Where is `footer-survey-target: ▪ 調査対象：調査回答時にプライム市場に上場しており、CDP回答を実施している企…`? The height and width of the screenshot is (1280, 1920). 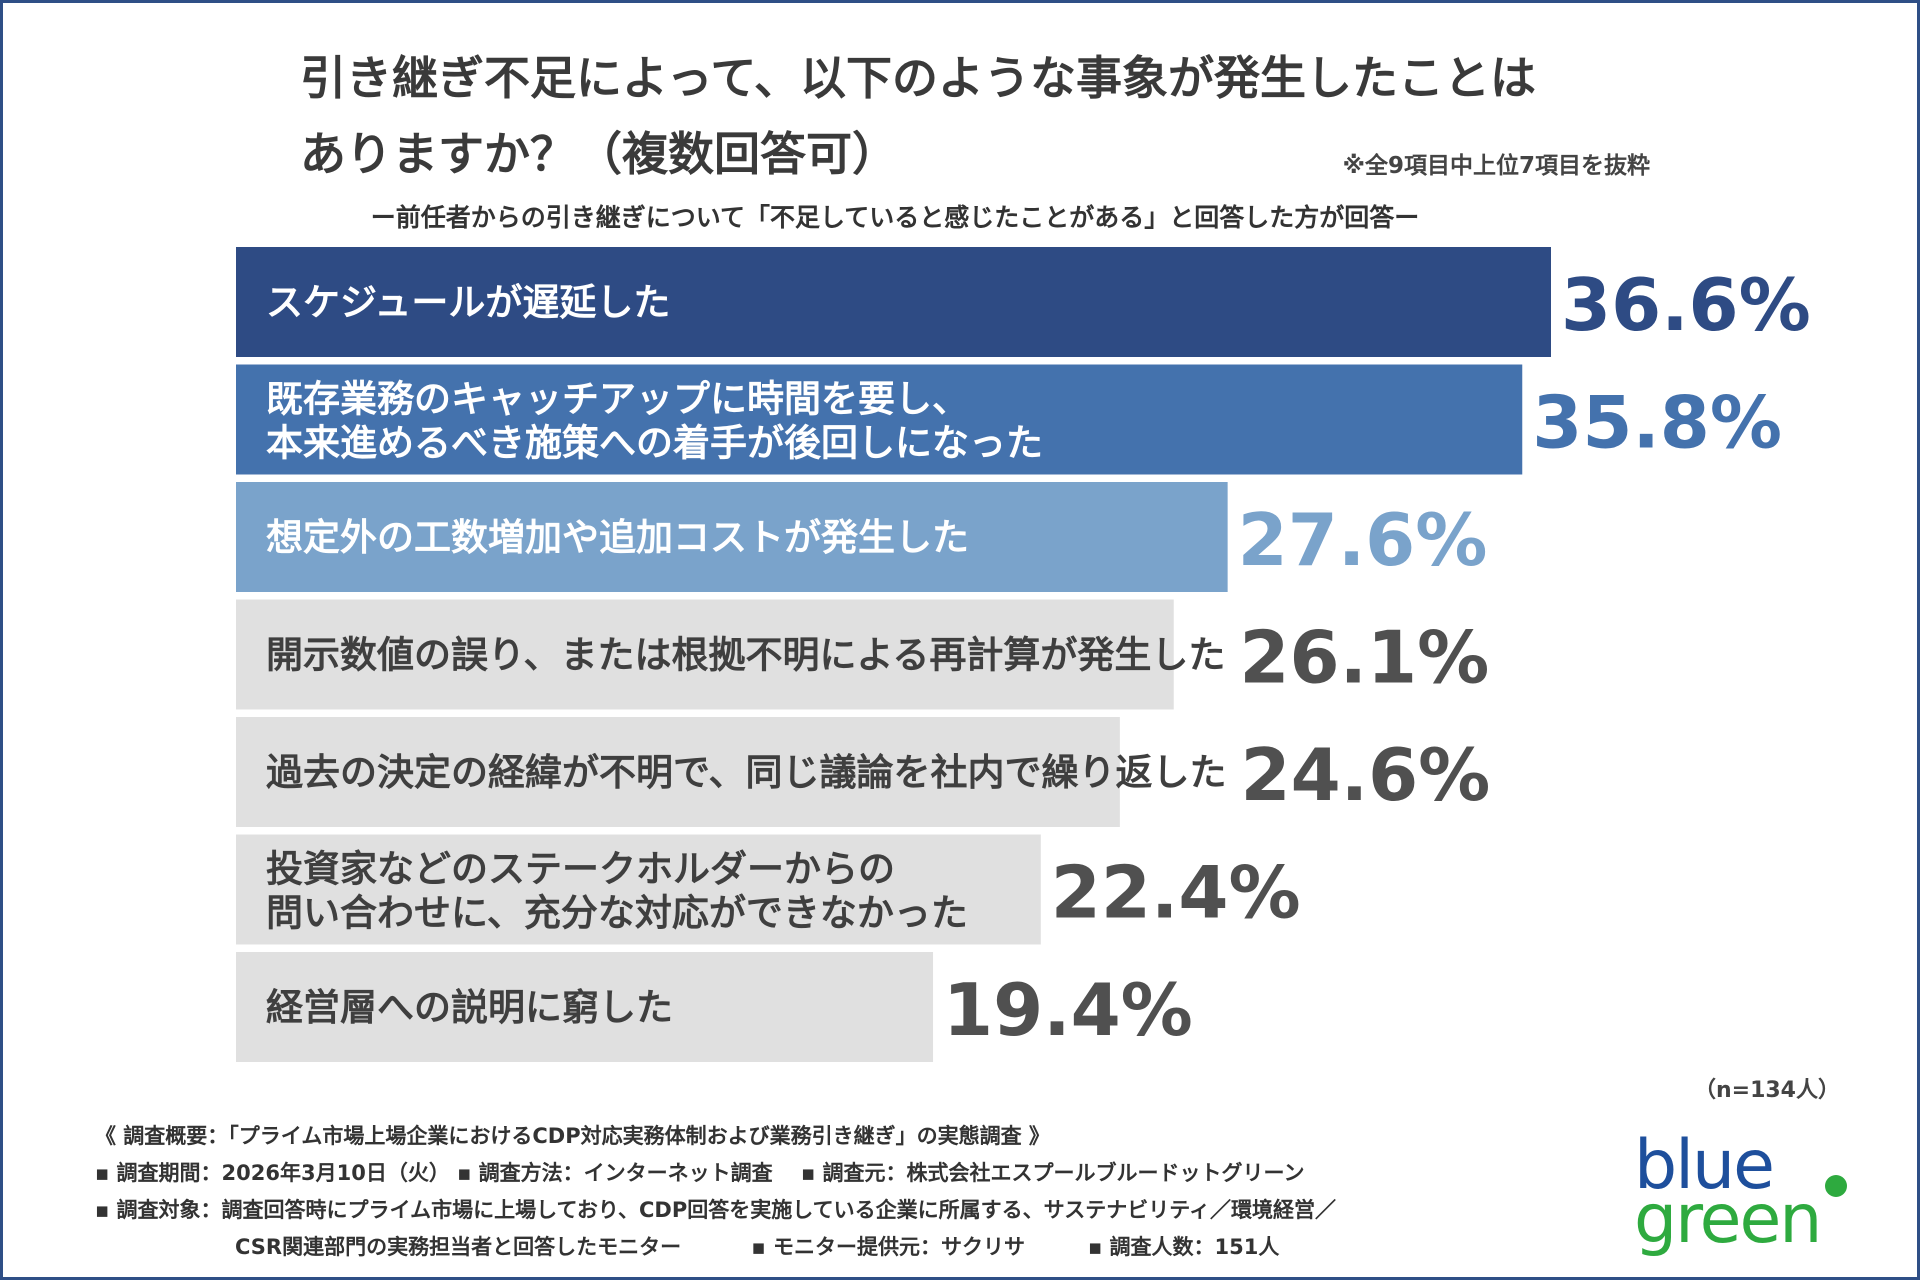
footer-survey-target: ▪ 調査対象：調査回答時にプライム市場に上場しており、CDP回答を実施している企… is located at coordinates (715, 1210).